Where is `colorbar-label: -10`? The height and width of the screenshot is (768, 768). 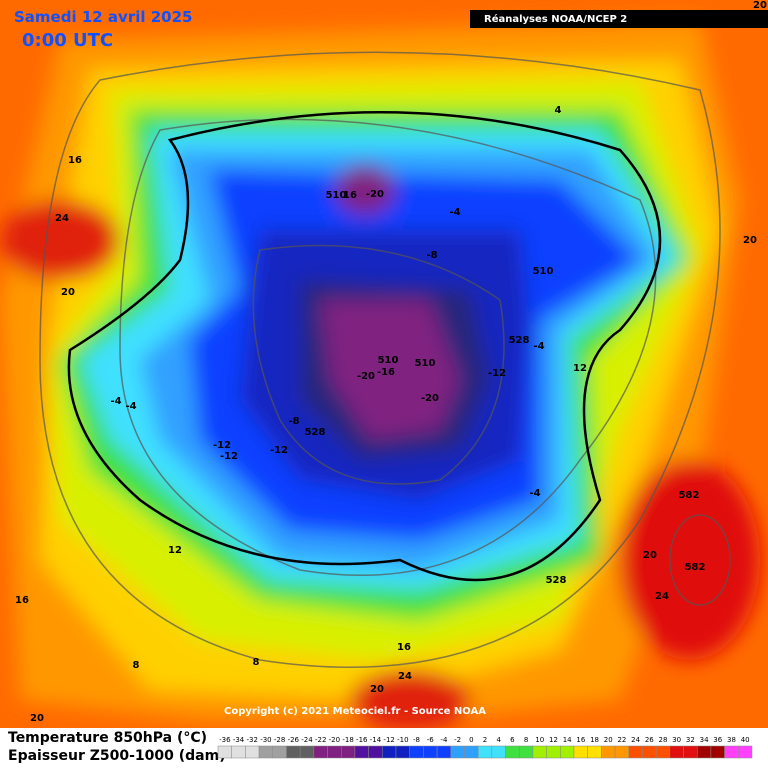 colorbar-label: -10 is located at coordinates (402, 740).